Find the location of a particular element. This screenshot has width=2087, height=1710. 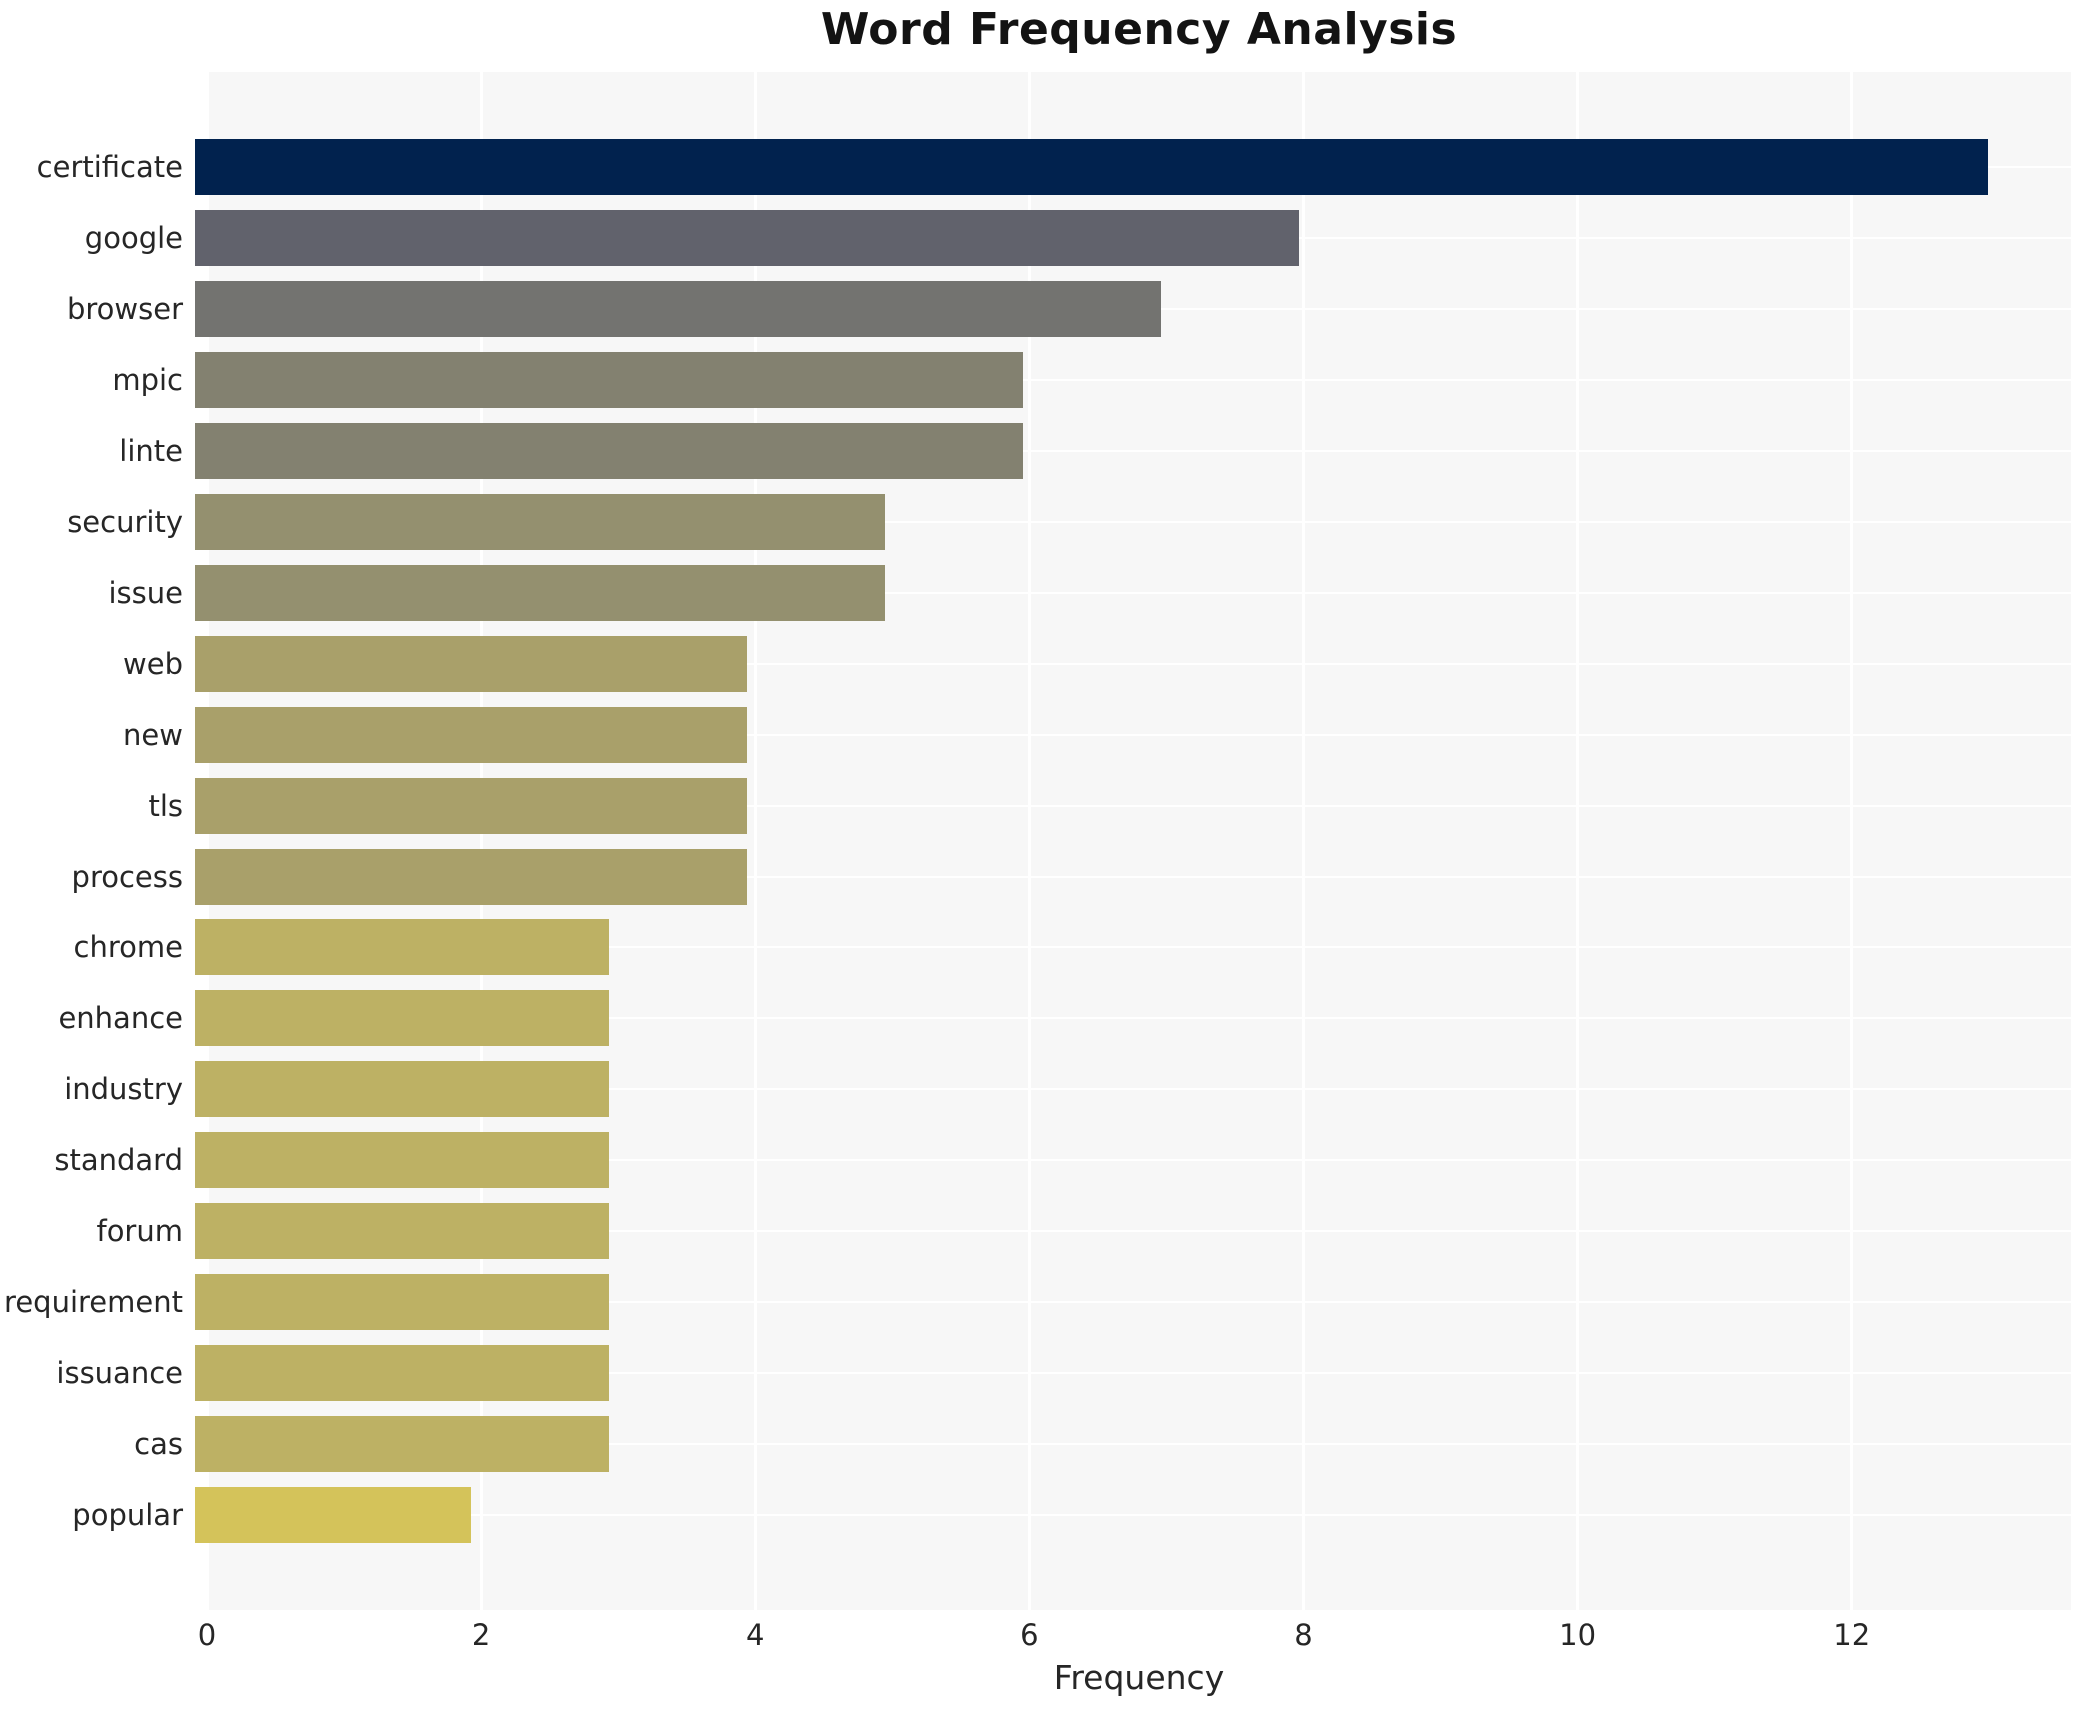

bar-row: tls is located at coordinates (1035, 805).